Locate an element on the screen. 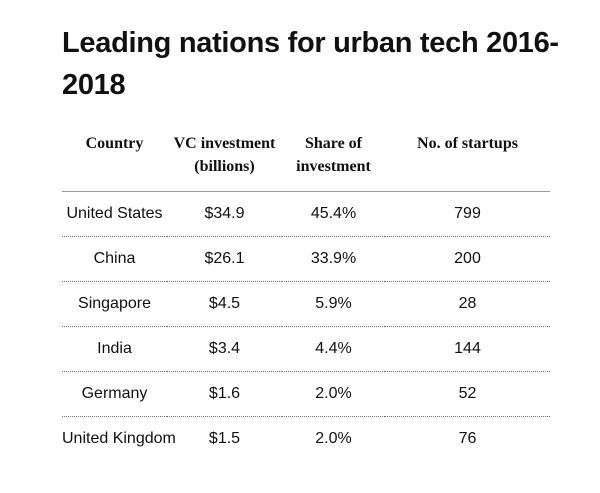 The width and height of the screenshot is (600, 493). table-row: United States $34.9 45.4% 799 is located at coordinates (306, 214).